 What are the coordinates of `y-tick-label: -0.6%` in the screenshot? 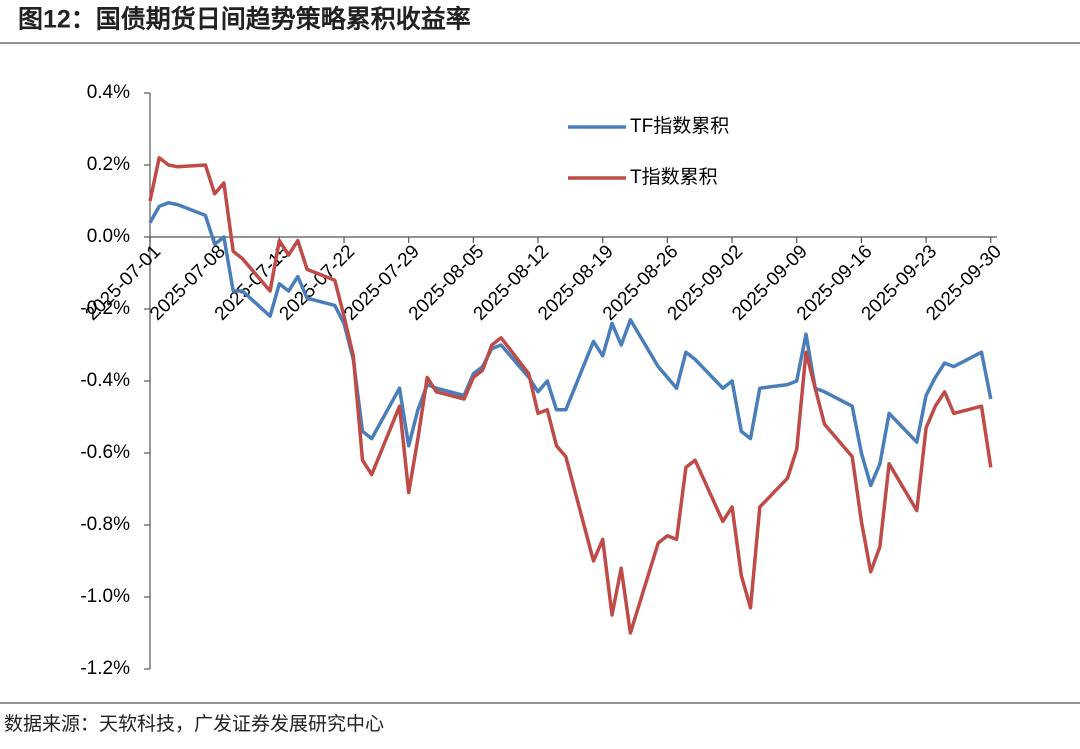 It's located at (105, 452).